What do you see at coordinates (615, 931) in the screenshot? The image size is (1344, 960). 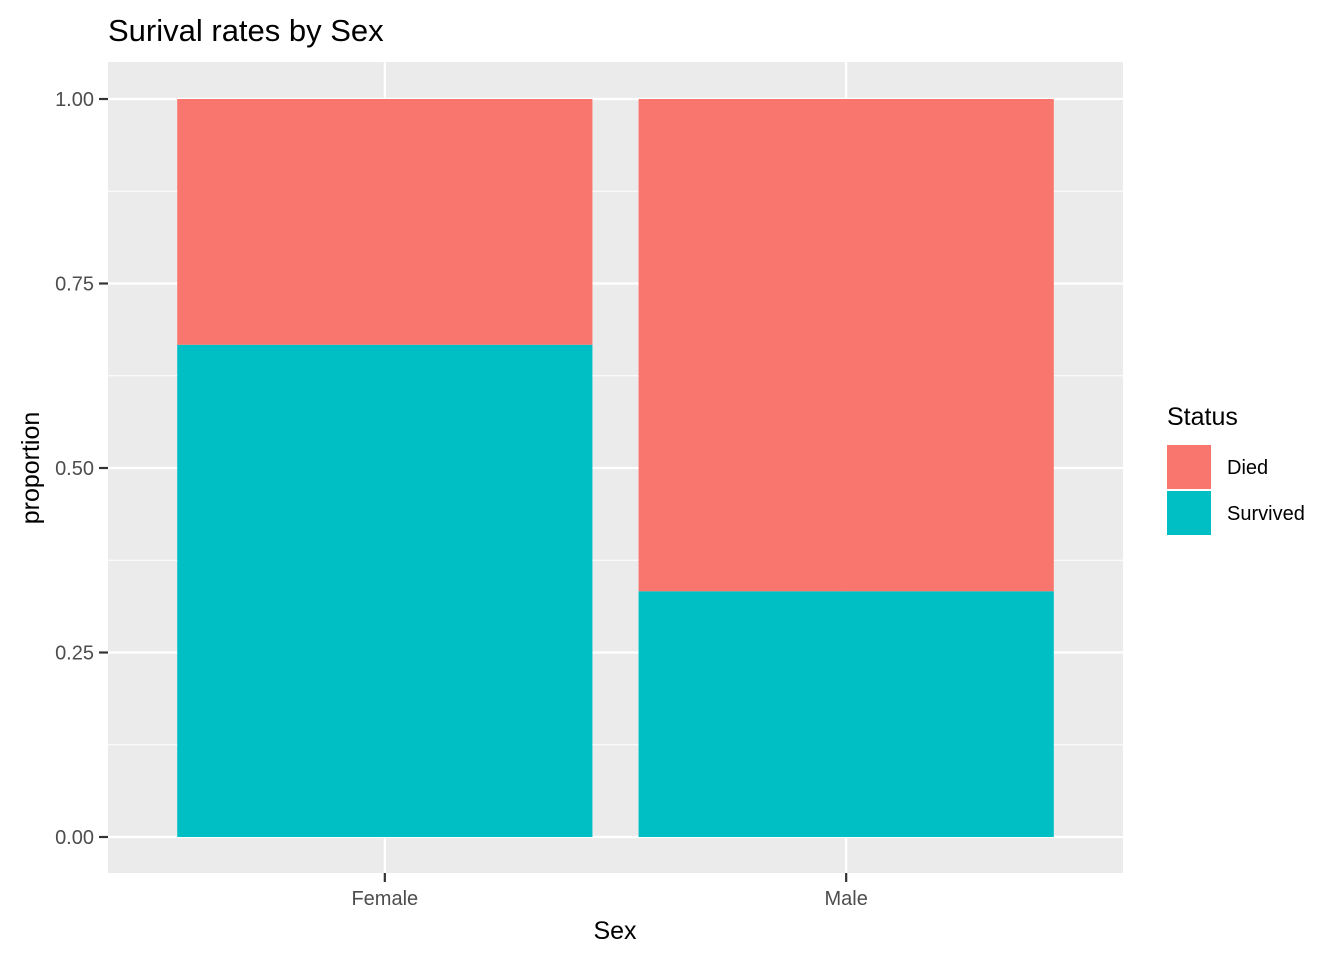 I see `x-axis-title: Sex` at bounding box center [615, 931].